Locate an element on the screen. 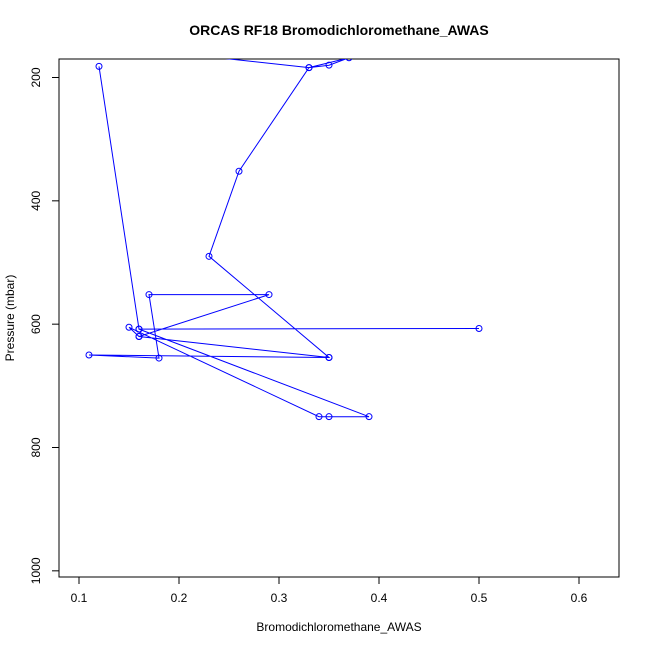  y-axis-label: Pressure (mbar) is located at coordinates (10, 318).